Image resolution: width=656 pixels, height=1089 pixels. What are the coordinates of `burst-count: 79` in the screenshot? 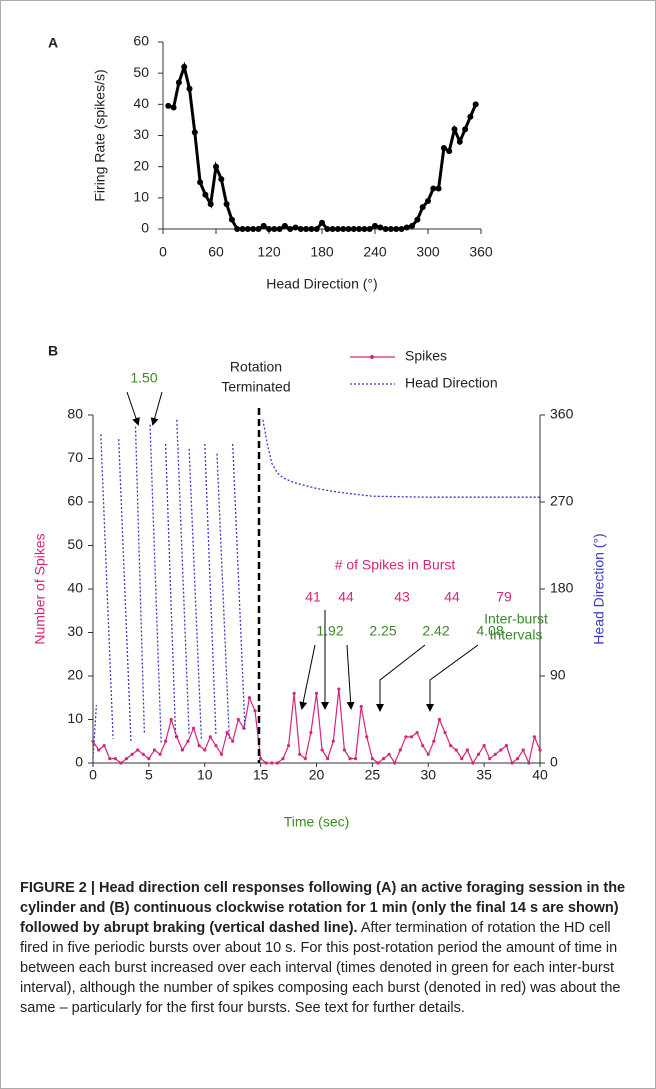 It's located at (504, 597).